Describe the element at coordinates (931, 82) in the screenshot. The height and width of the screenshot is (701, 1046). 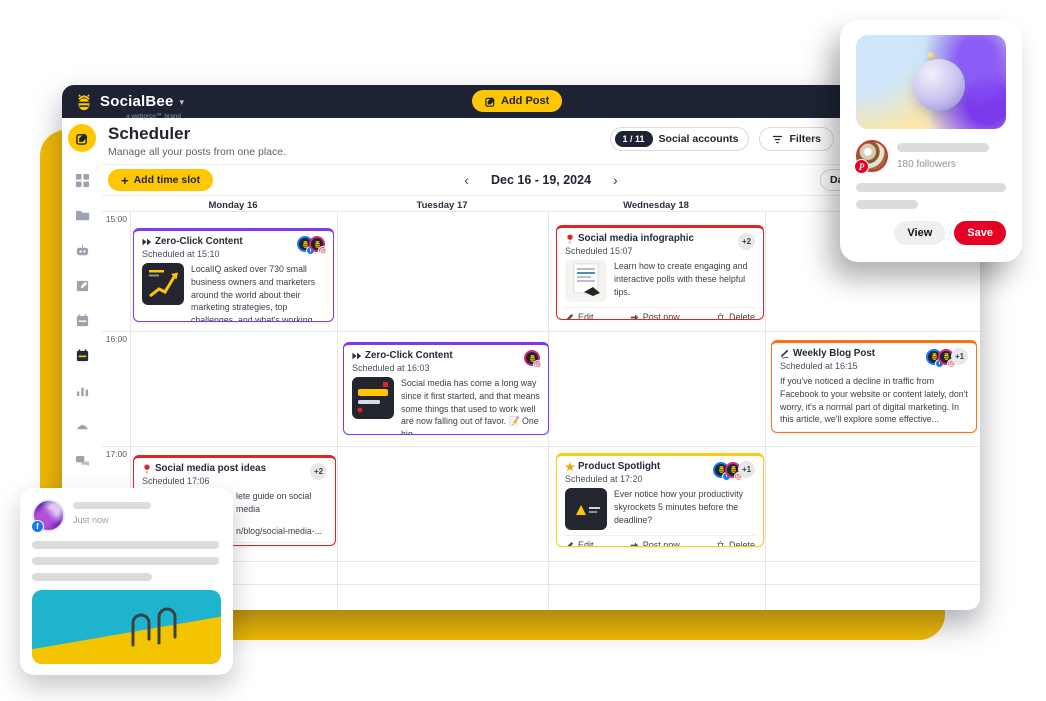
I see `pinterest-preview-image` at that location.